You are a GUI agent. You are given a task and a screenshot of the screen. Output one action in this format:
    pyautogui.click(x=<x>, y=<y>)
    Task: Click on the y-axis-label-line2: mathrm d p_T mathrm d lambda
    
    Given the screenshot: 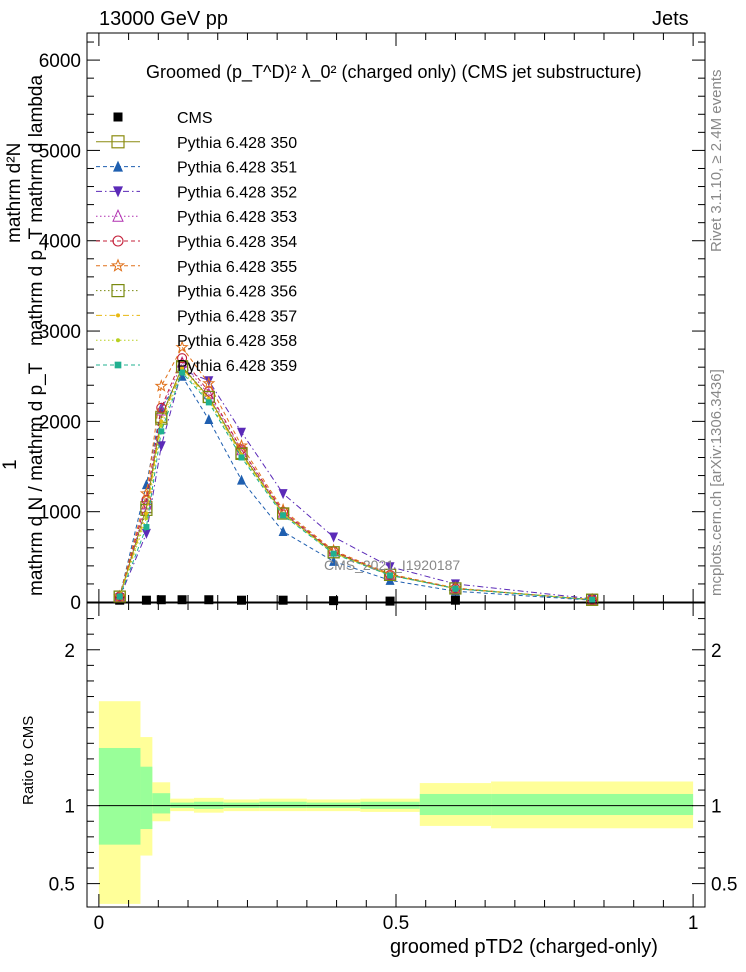 What is the action you would take?
    pyautogui.click(x=36, y=210)
    